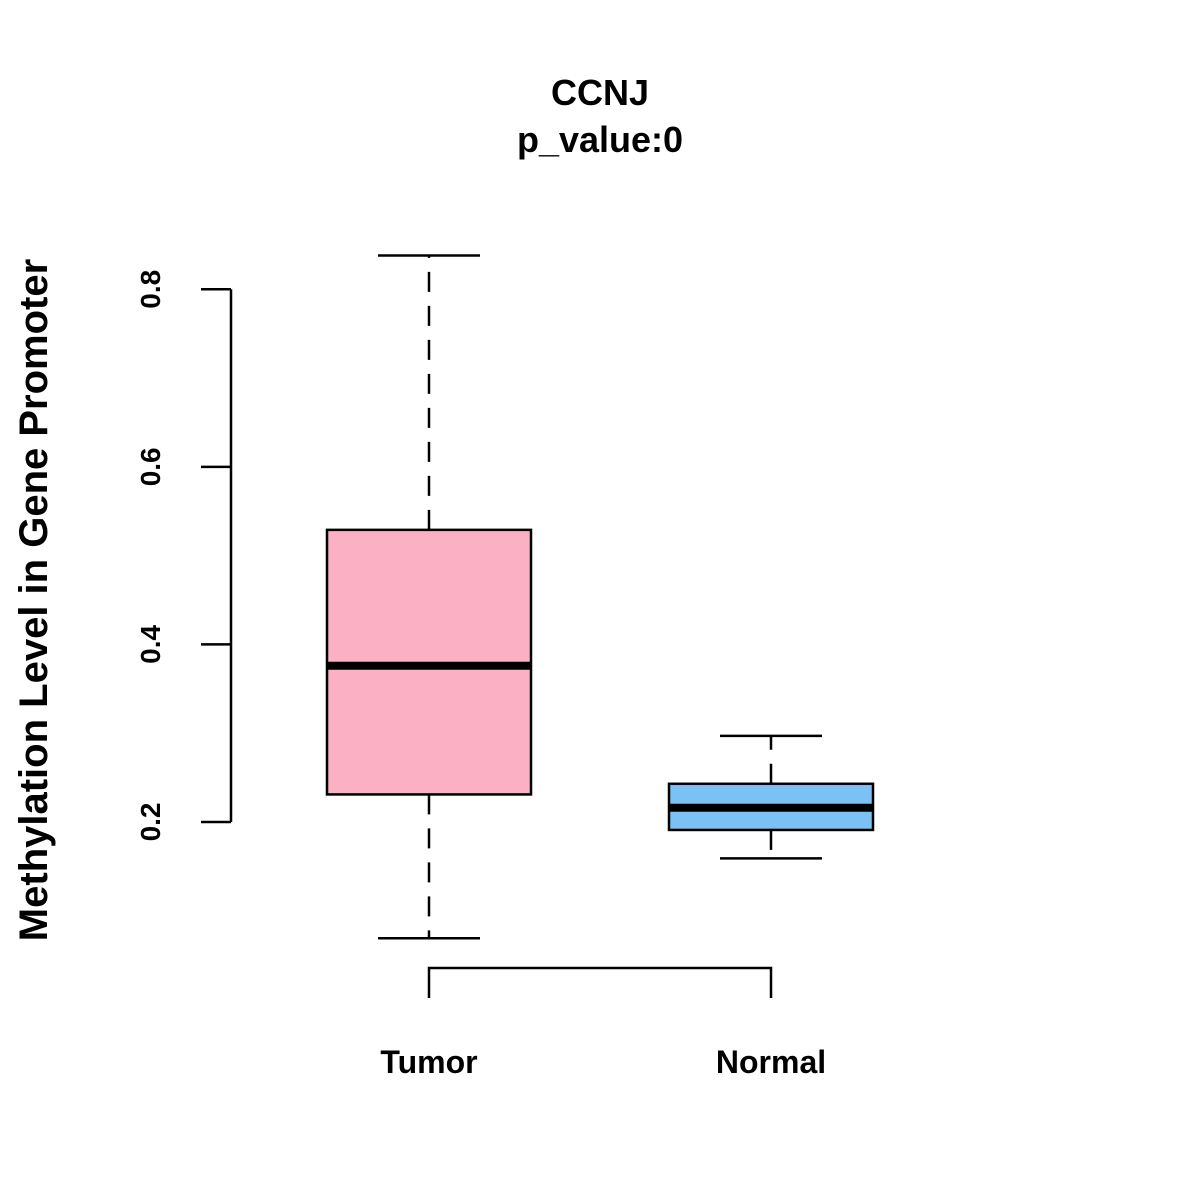 Image resolution: width=1200 pixels, height=1200 pixels. Describe the element at coordinates (150, 821) in the screenshot. I see `y-tick-label: 0.2` at that location.